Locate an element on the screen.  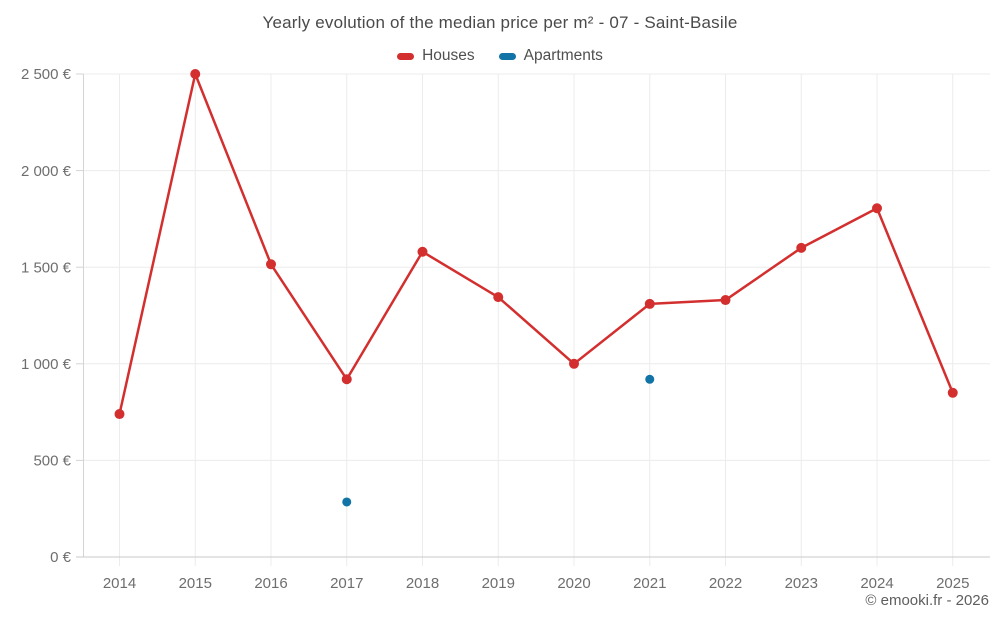
legend: Houses Apartments is located at coordinates (500, 56).